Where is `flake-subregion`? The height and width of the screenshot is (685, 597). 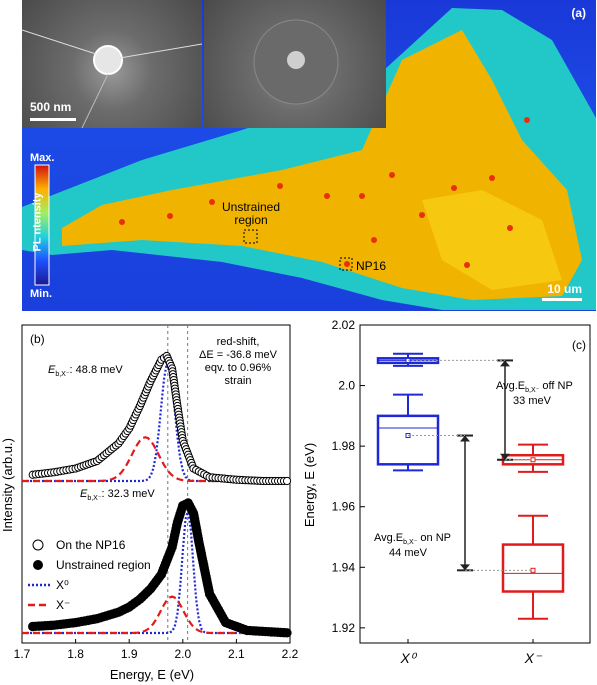 flake-subregion is located at coordinates (492, 240).